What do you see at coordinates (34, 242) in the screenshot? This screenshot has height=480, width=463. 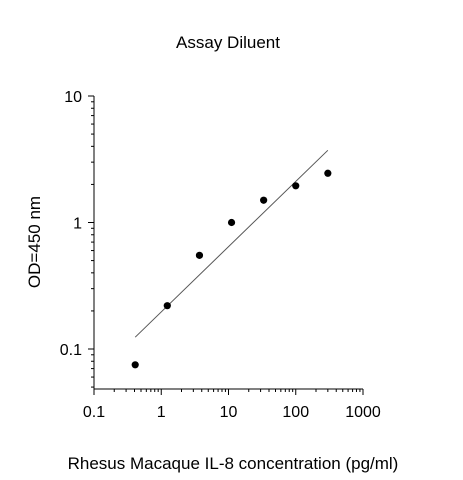 I see `y-axis-label: OD=450 nm` at bounding box center [34, 242].